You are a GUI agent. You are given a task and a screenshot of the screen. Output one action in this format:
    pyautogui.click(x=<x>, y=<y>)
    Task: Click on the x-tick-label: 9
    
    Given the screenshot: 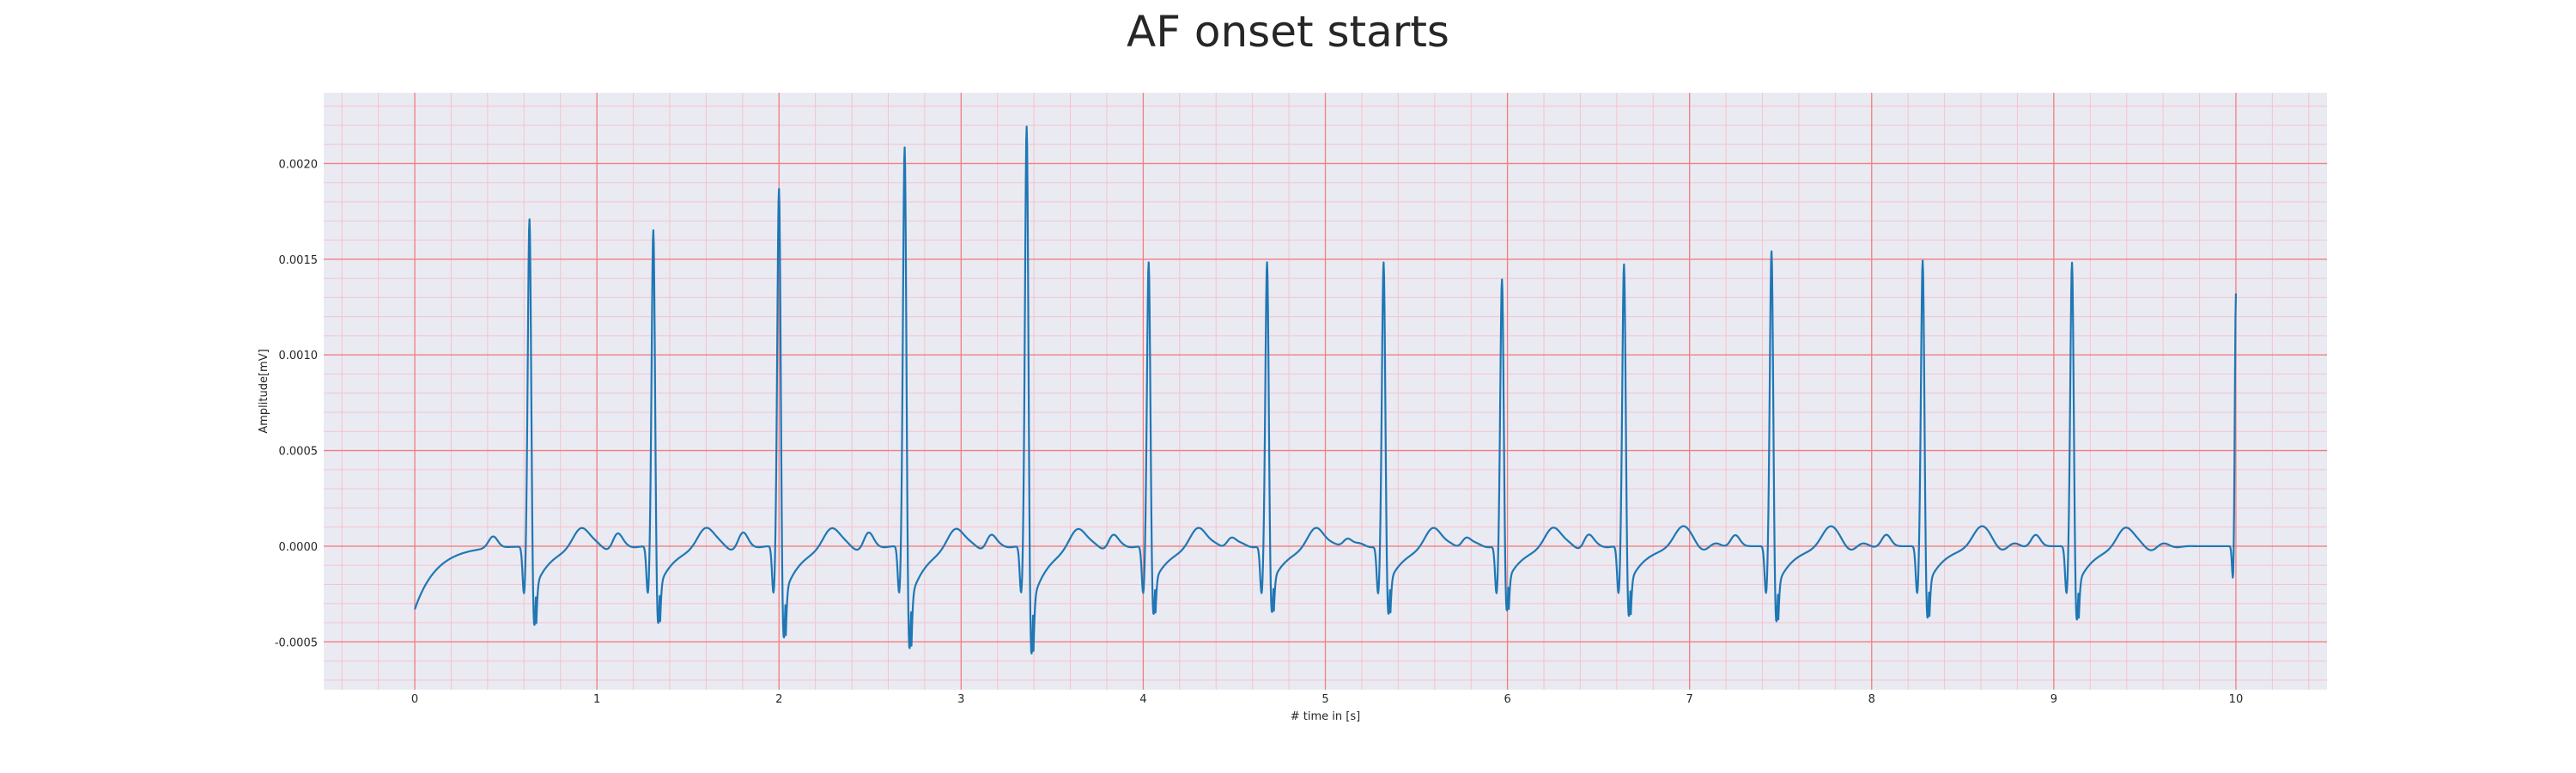 What is the action you would take?
    pyautogui.click(x=2053, y=699)
    